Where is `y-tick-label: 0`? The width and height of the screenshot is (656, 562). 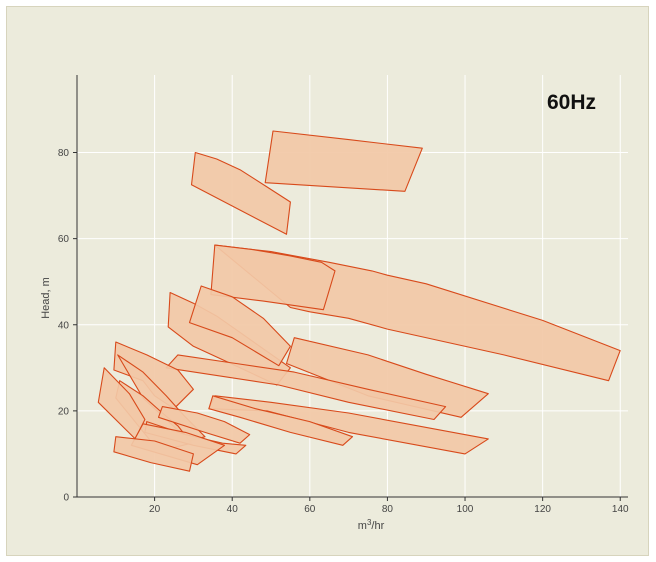 y-tick-label: 0 is located at coordinates (66, 498).